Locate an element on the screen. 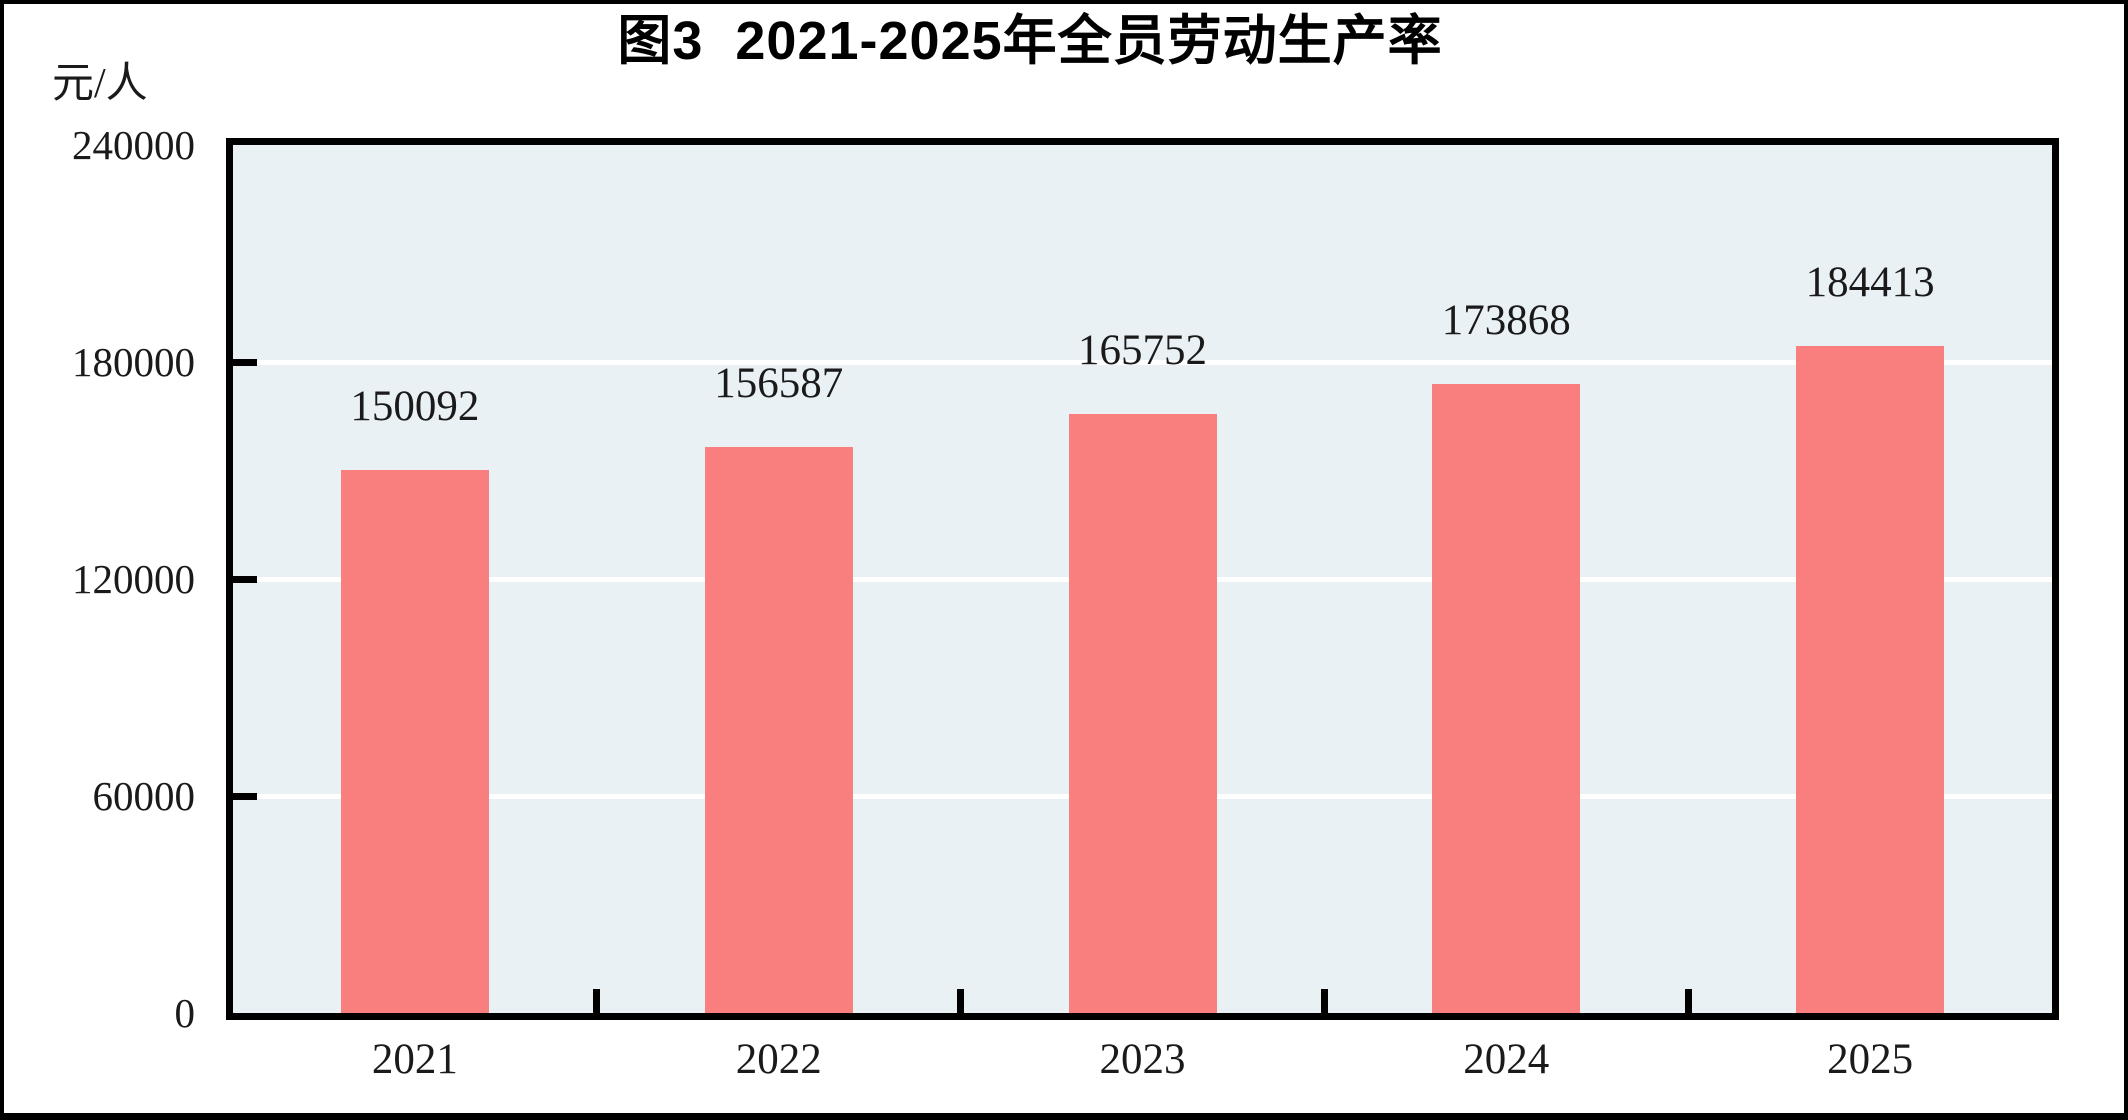  bar-2021 is located at coordinates (414, 741).